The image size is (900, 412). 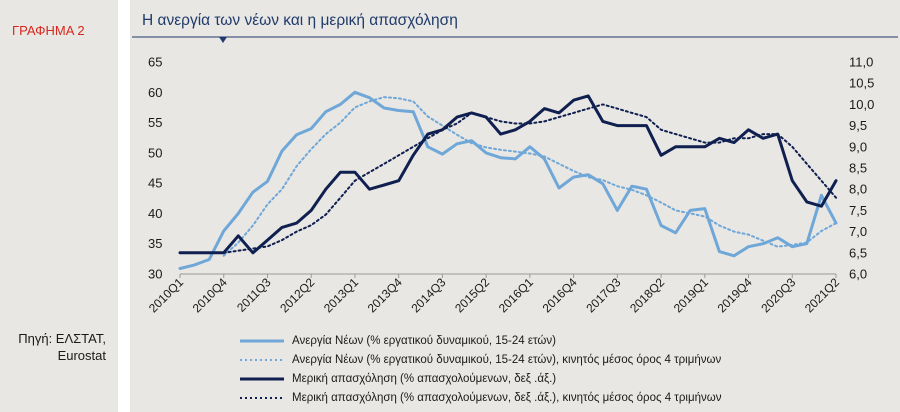 I want to click on source-line-1: Πηγή: ΕΛΣΤΑΤ,, so click(x=62, y=338).